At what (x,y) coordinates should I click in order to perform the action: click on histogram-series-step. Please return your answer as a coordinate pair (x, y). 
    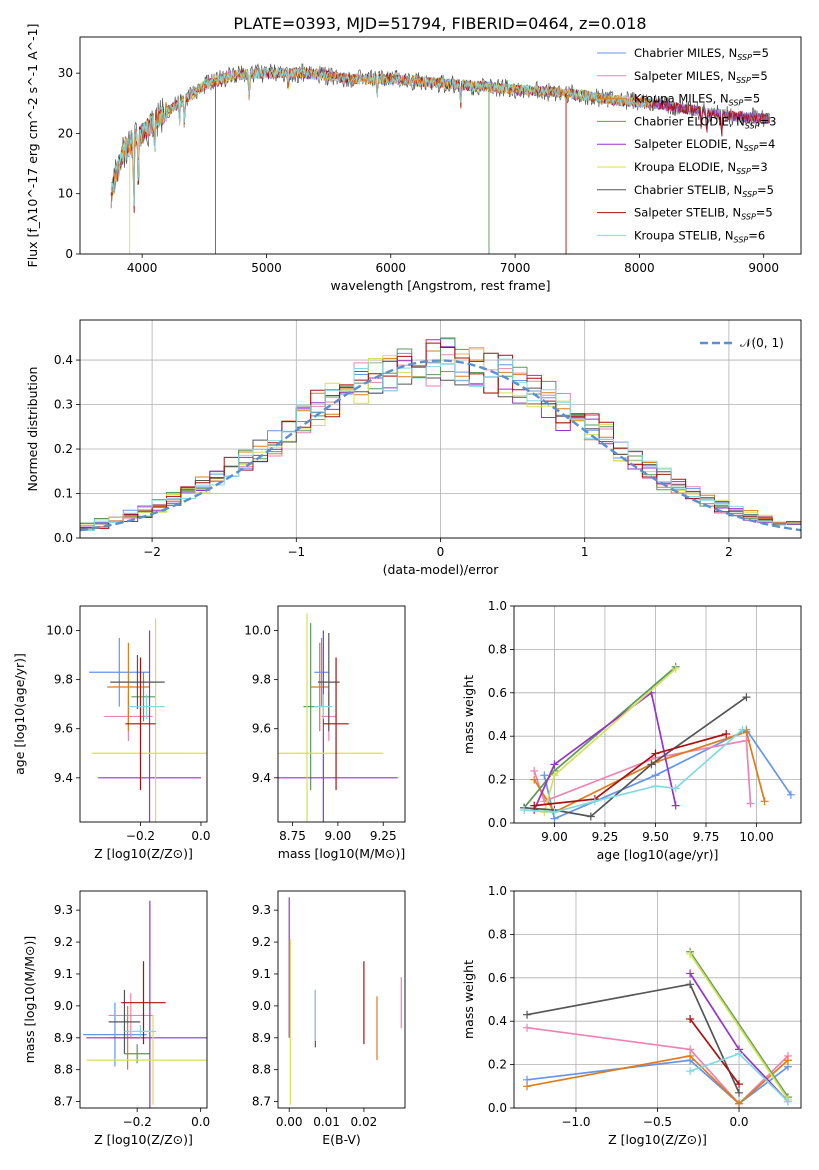
    Looking at the image, I should click on (440, 444).